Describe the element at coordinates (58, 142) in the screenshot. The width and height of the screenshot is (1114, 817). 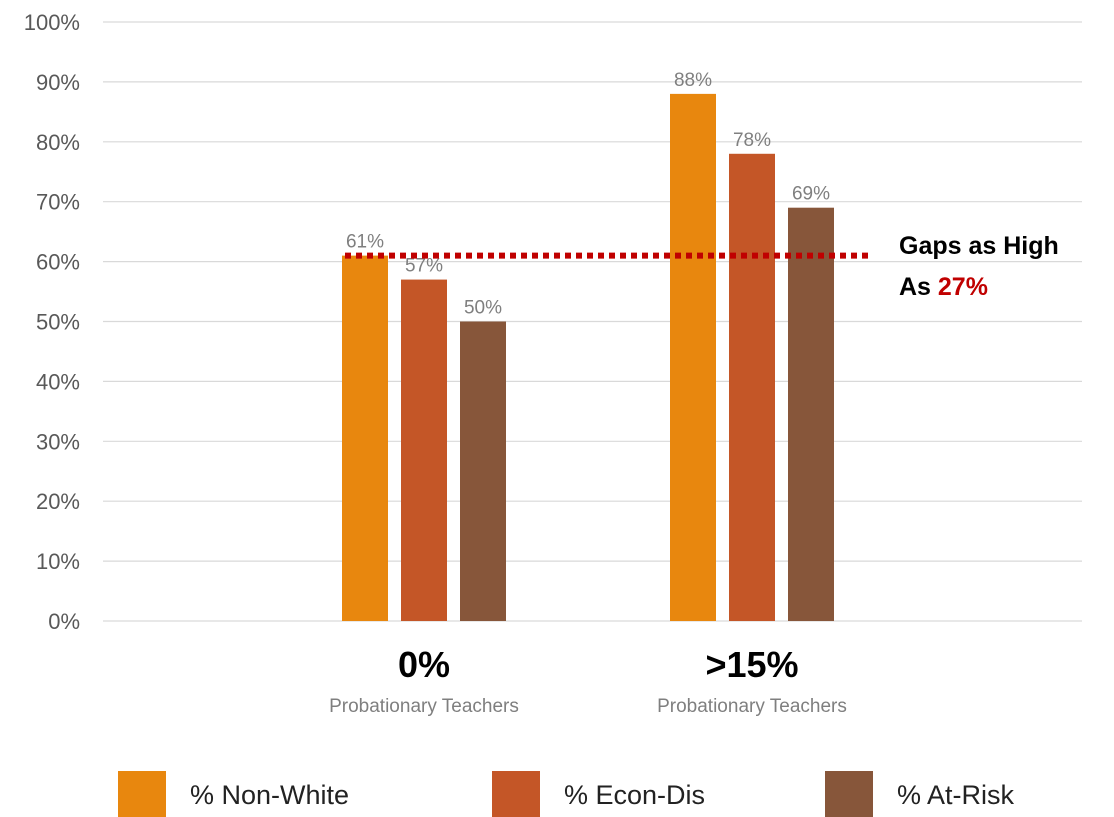
I see `y-tick-label: 80%` at that location.